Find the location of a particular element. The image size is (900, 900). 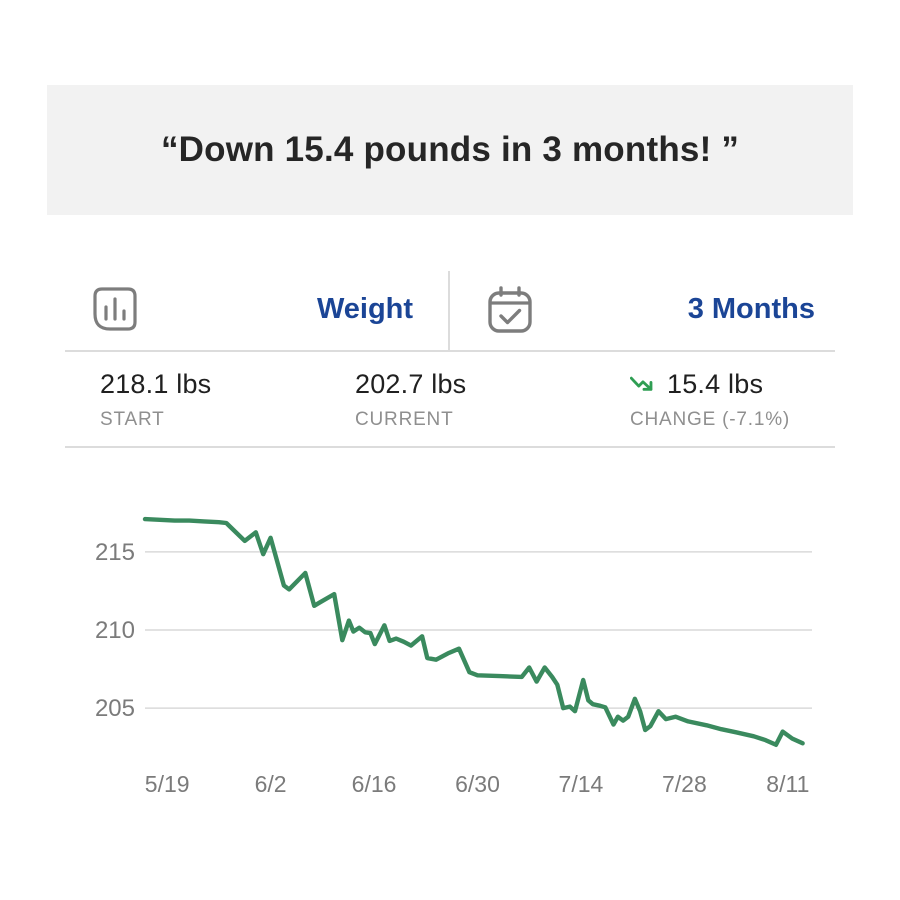

quote-text: “Down 15.4 pounds in 3 months! ” is located at coordinates (450, 149).